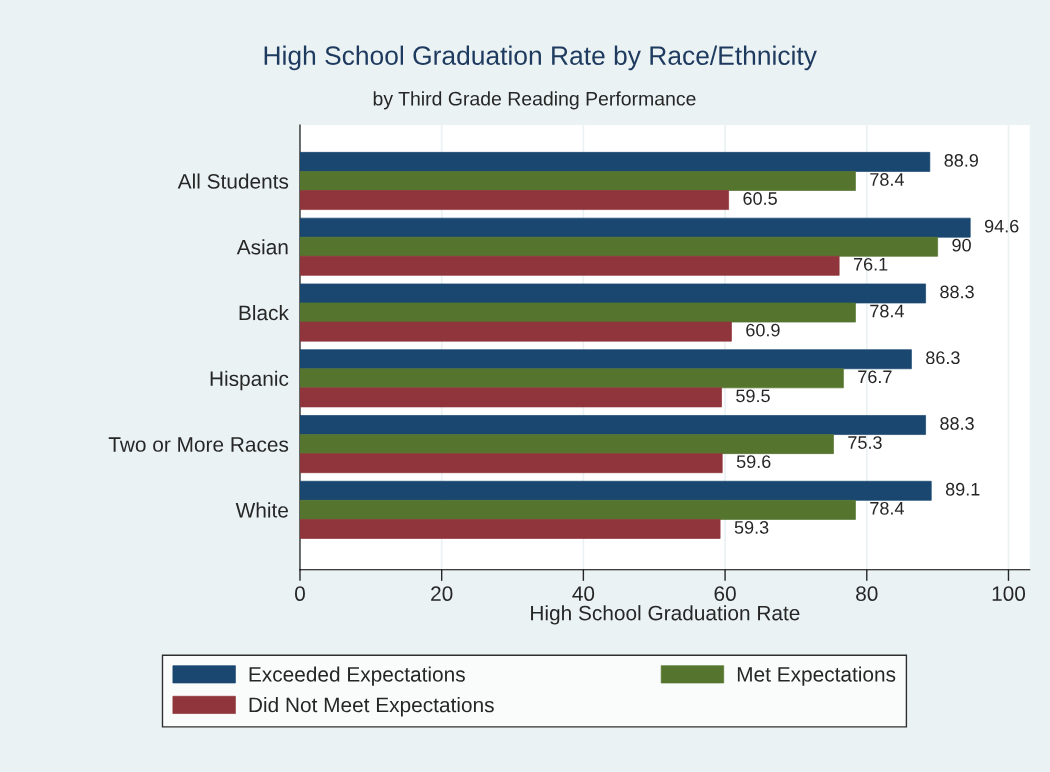 The height and width of the screenshot is (772, 1050). What do you see at coordinates (865, 442) in the screenshot?
I see `data-label: 75.3` at bounding box center [865, 442].